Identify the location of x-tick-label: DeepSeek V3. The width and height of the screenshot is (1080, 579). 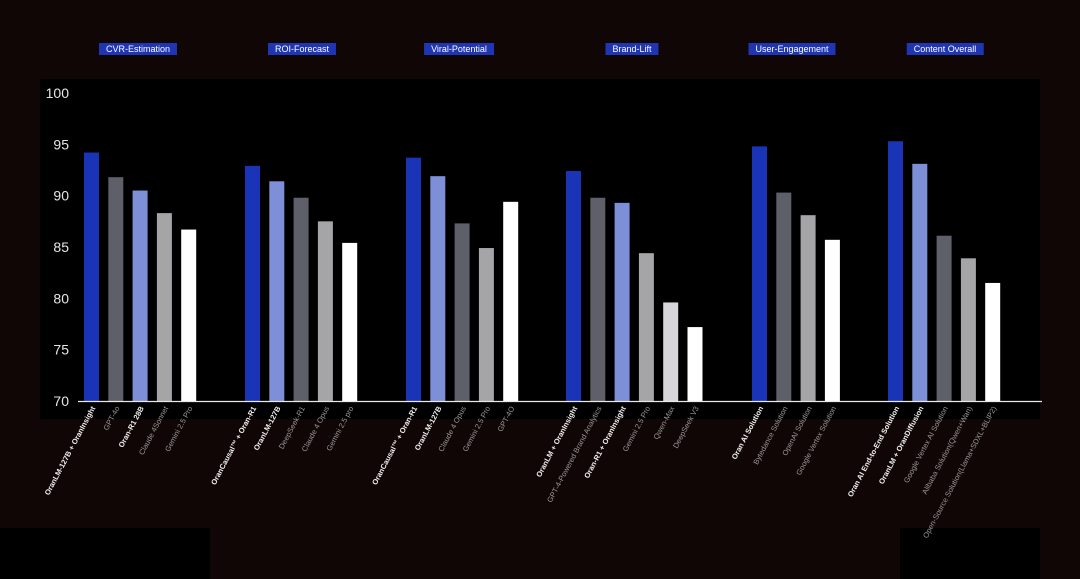
(686, 427).